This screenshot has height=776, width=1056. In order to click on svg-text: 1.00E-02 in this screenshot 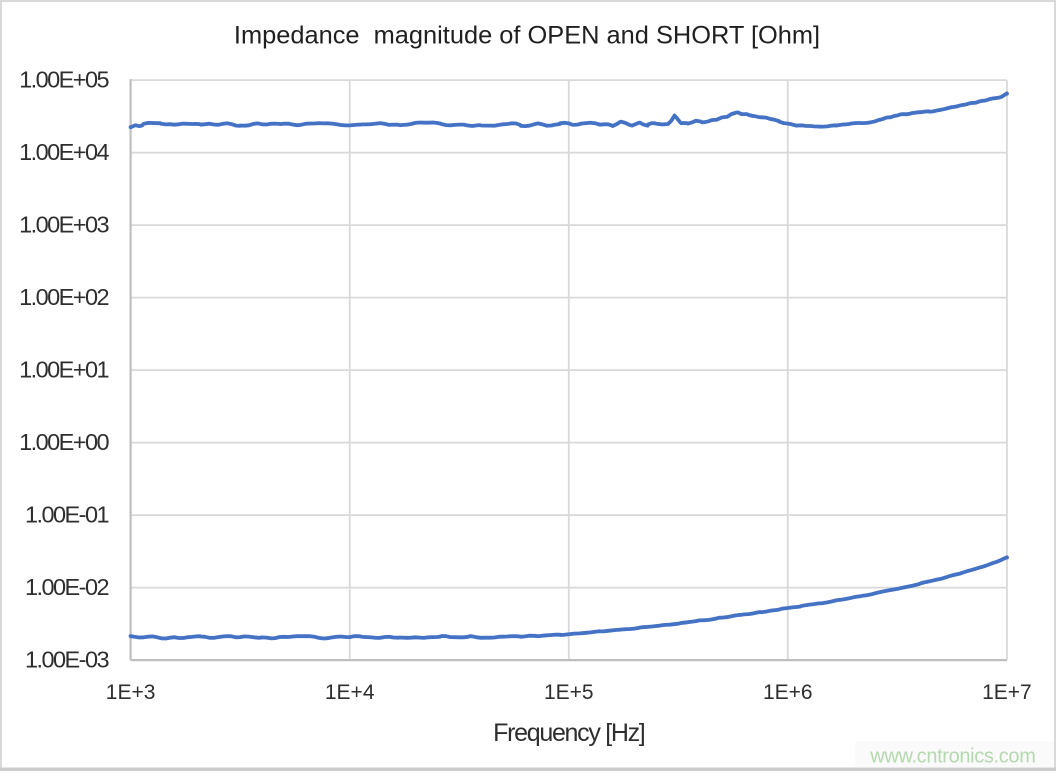, I will do `click(66, 587)`.